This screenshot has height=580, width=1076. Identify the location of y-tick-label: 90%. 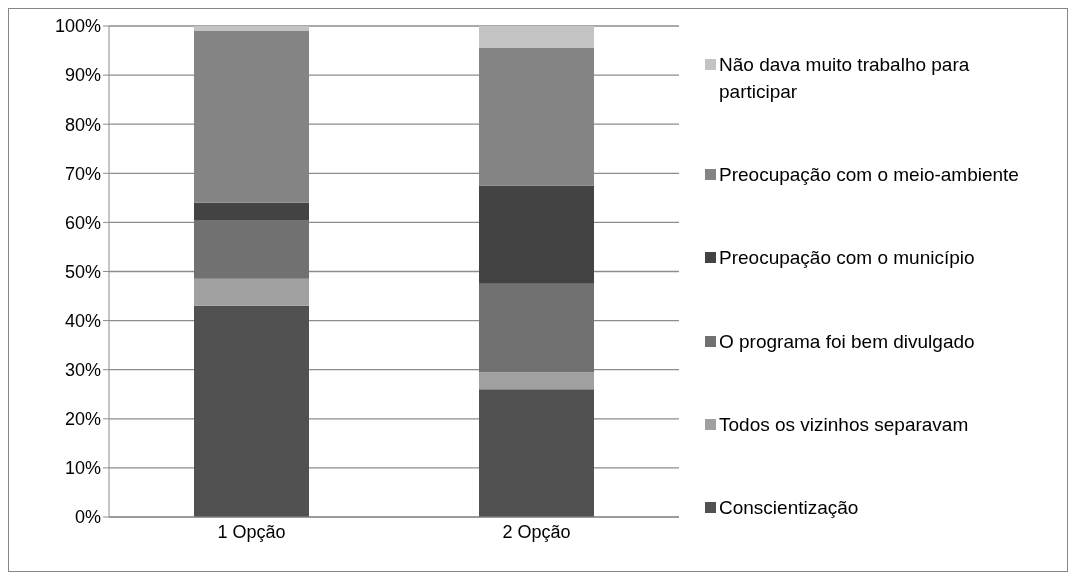
(82, 75).